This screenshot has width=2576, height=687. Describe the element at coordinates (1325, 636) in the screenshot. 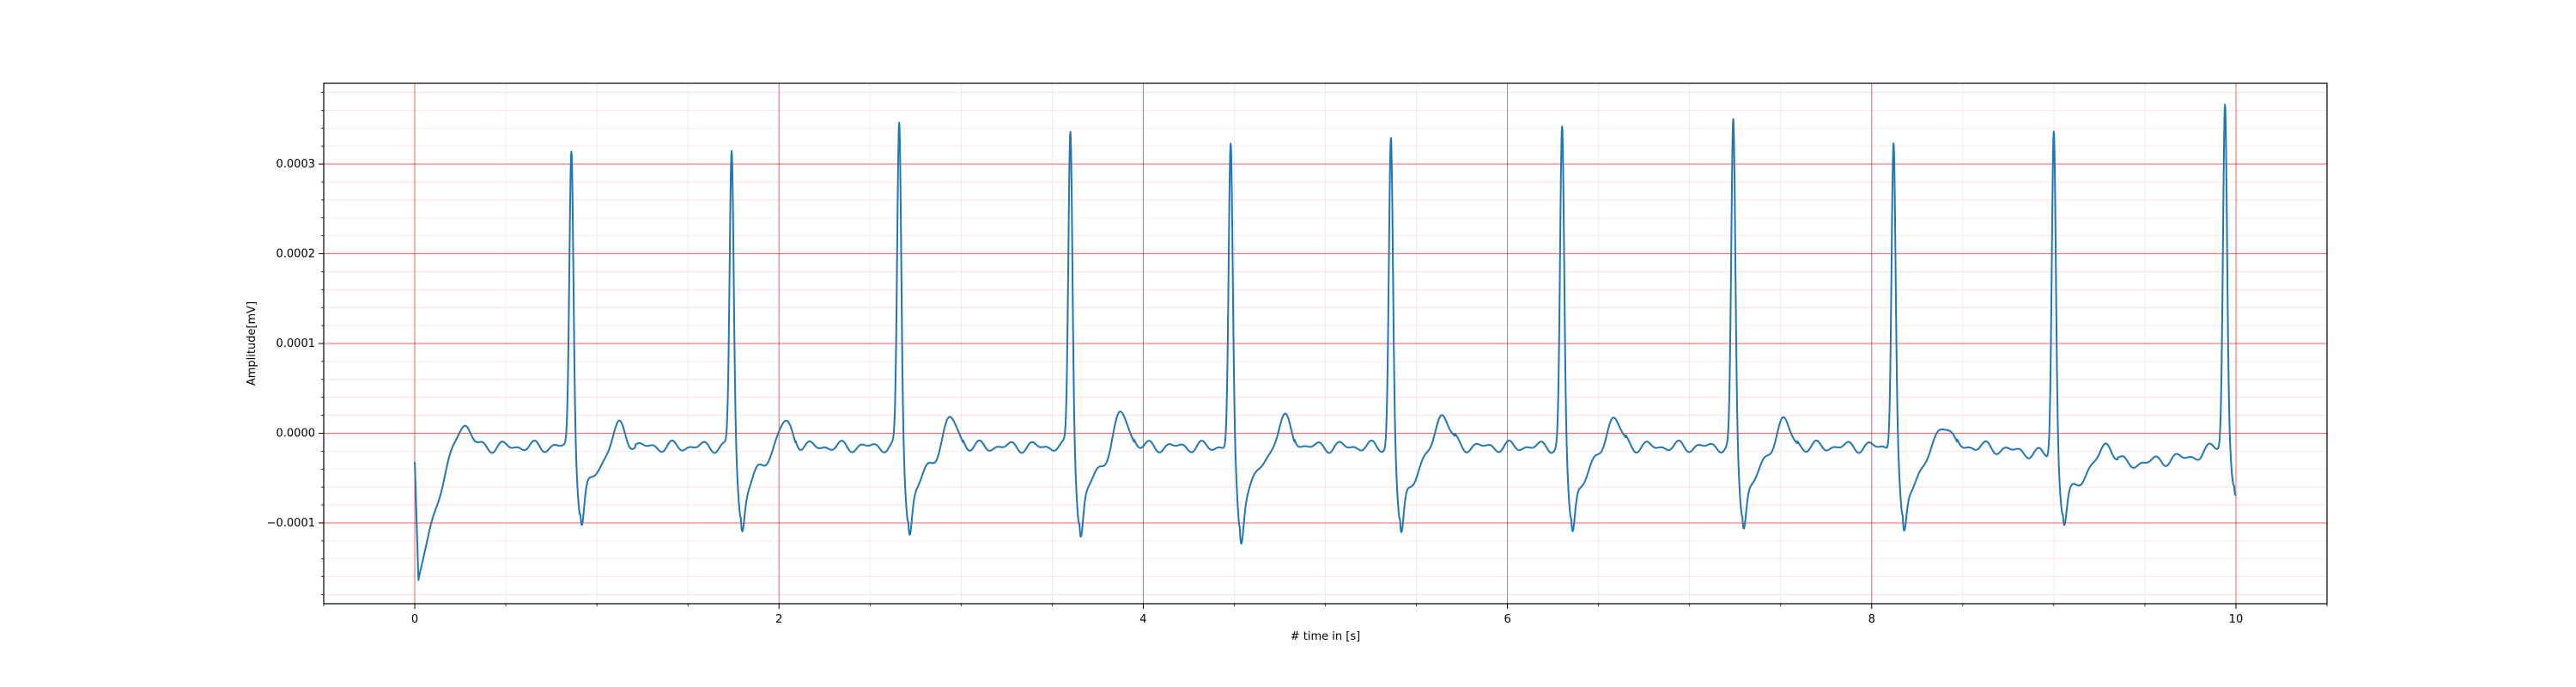

I see `x-axis-label: # time in [s]` at that location.